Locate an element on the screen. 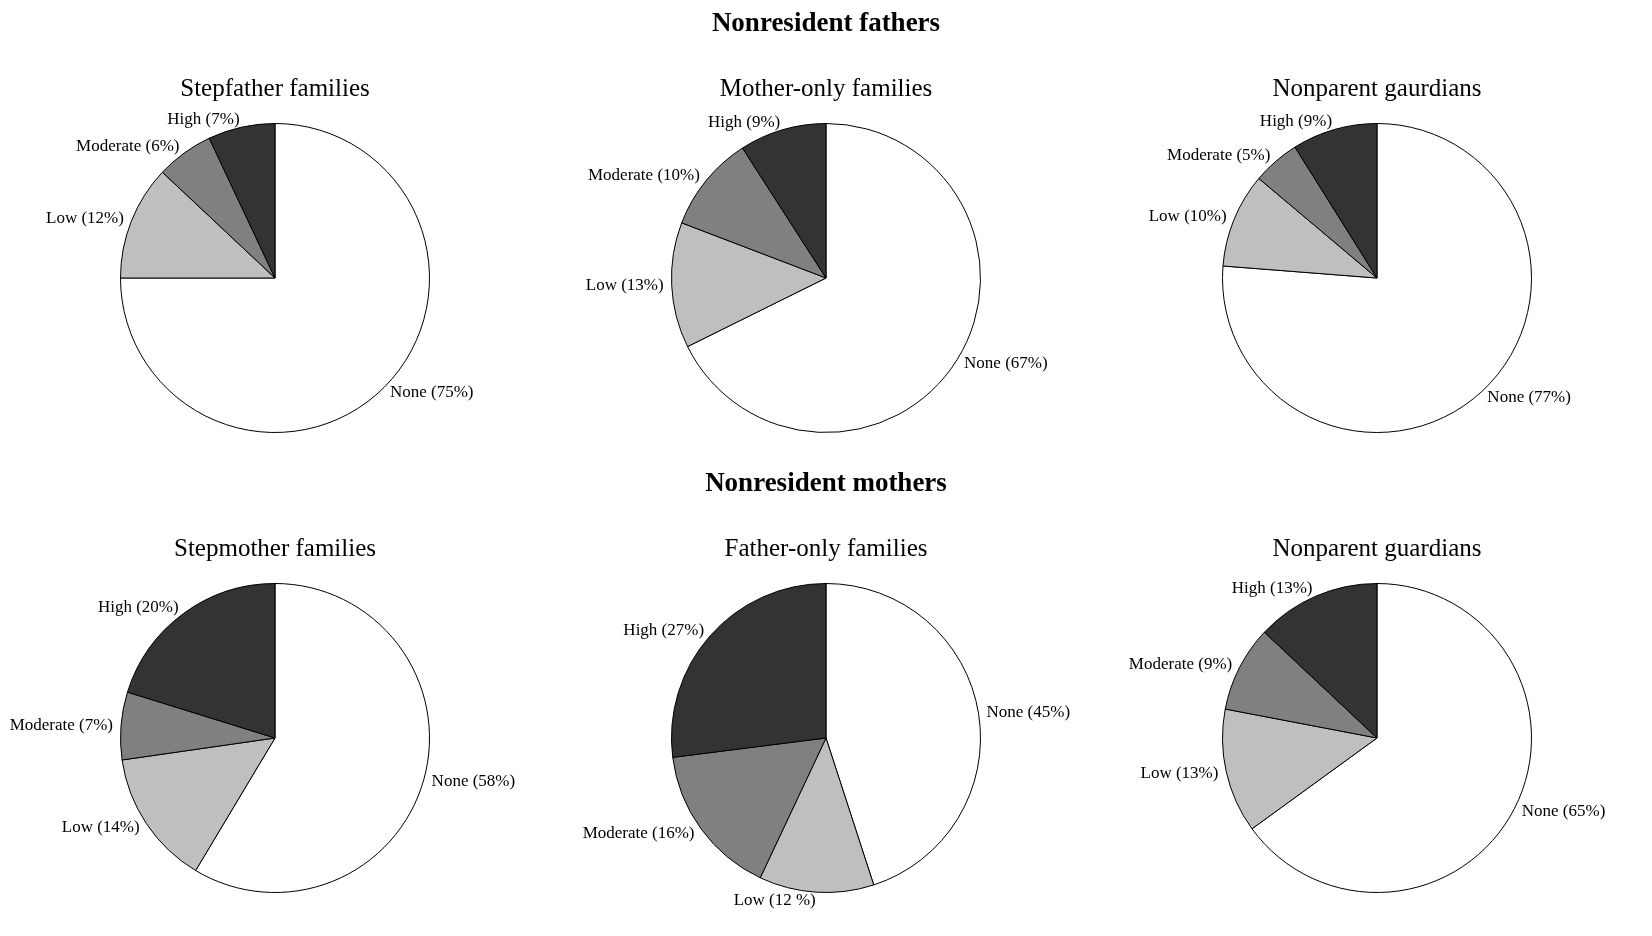 The width and height of the screenshot is (1652, 936). slice-label: Moderate (16%) is located at coordinates (638, 832).